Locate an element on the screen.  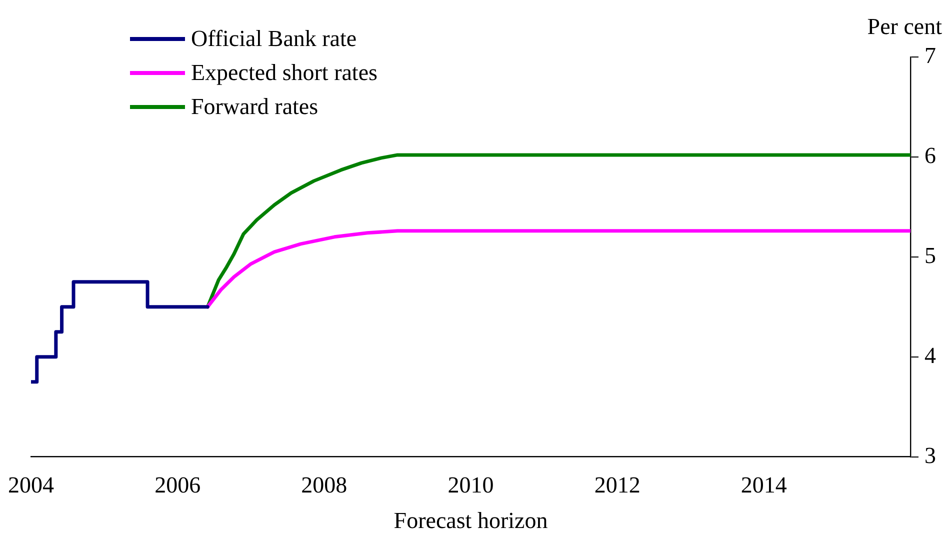
x-tick-label: 2014 is located at coordinates (764, 485).